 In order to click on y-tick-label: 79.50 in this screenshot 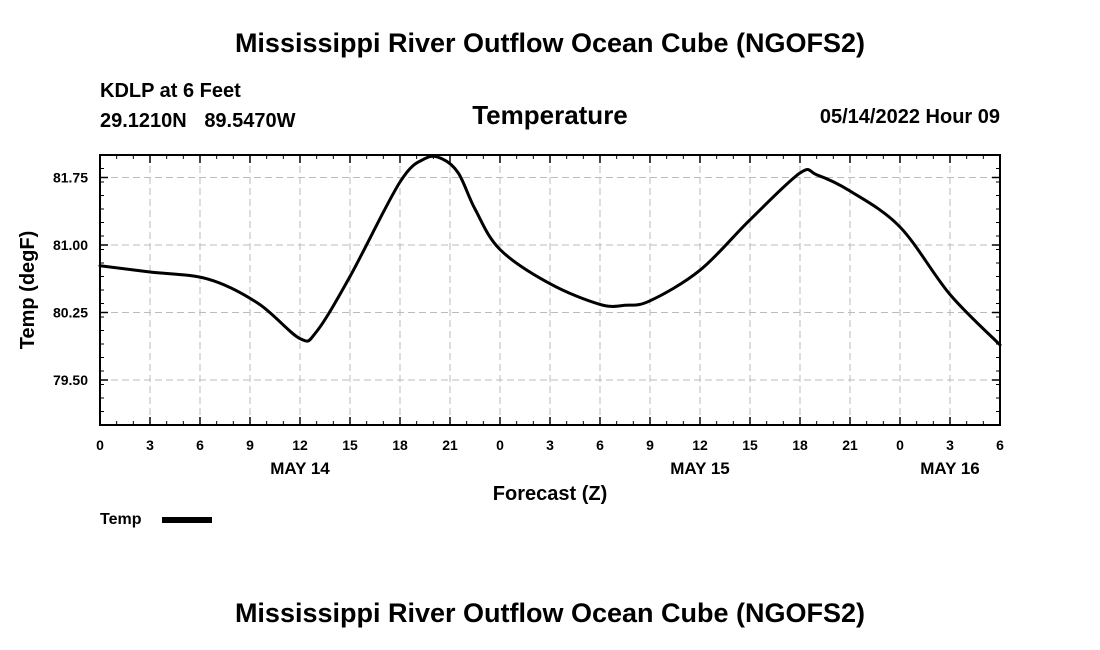, I will do `click(70, 380)`.